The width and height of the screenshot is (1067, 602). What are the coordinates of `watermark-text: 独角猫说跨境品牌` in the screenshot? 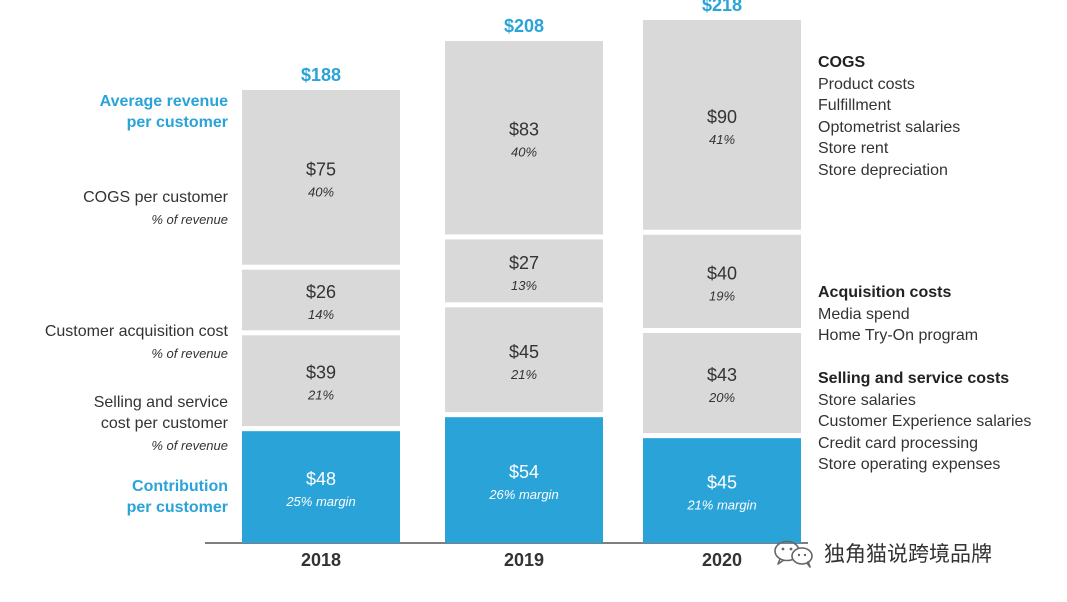 It's located at (908, 554).